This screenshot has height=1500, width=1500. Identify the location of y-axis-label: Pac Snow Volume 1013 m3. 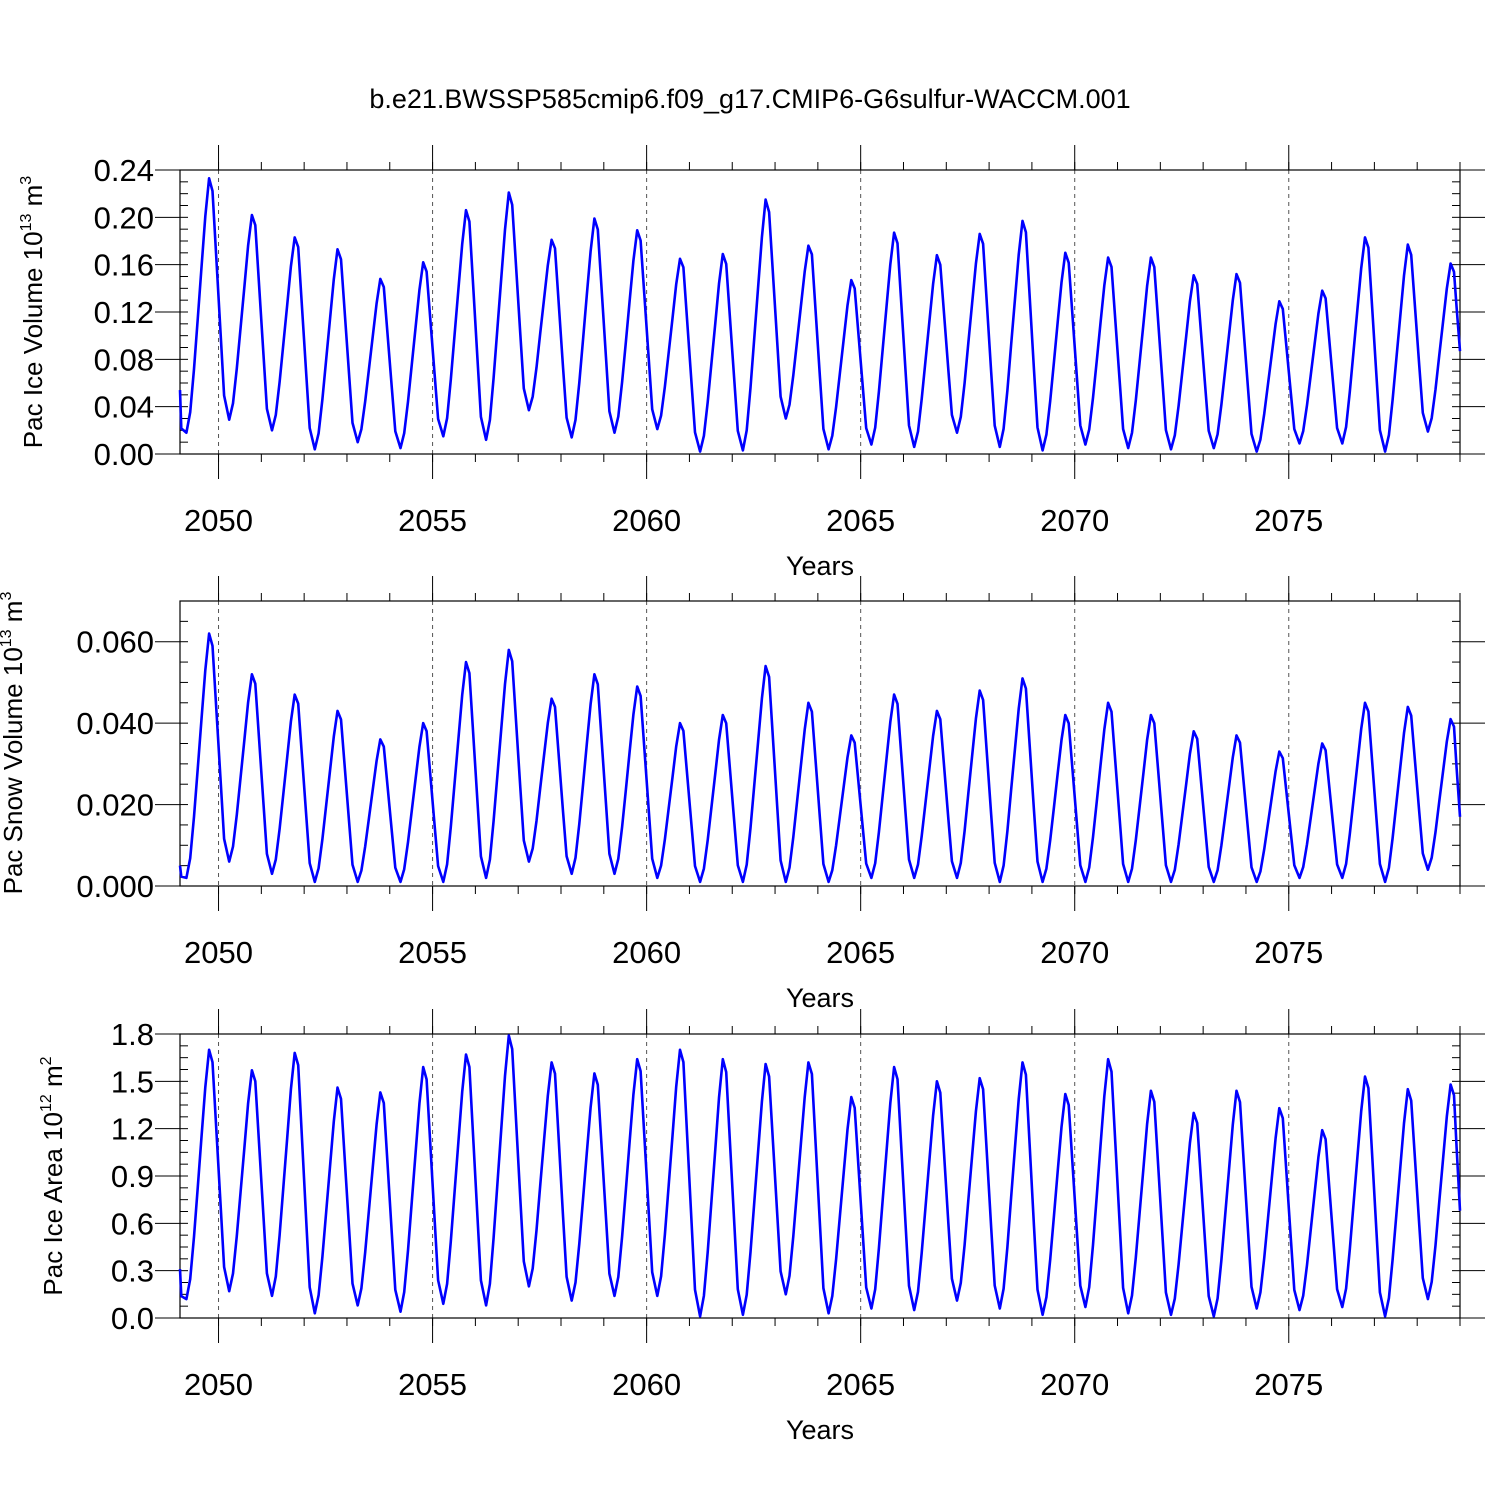
(14, 743).